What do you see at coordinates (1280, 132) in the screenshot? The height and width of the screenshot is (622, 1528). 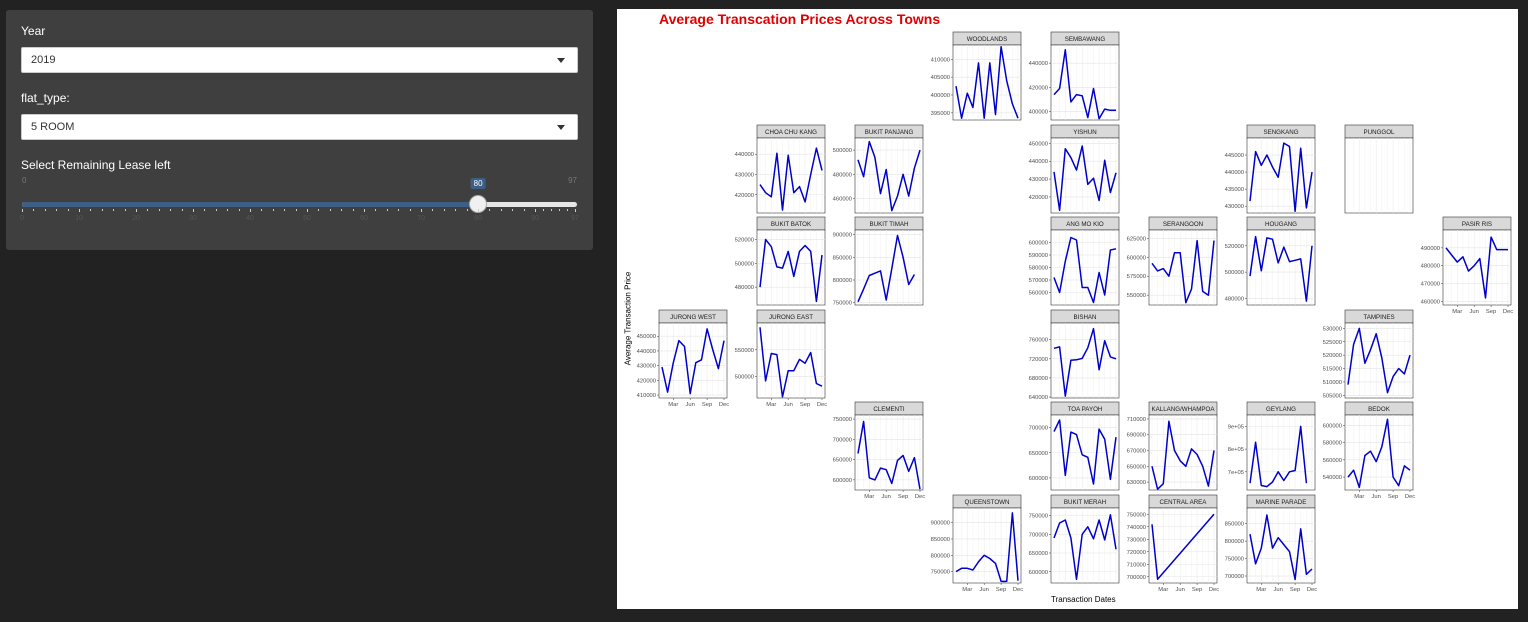 I see `facet-strip-label: SENGKANG` at bounding box center [1280, 132].